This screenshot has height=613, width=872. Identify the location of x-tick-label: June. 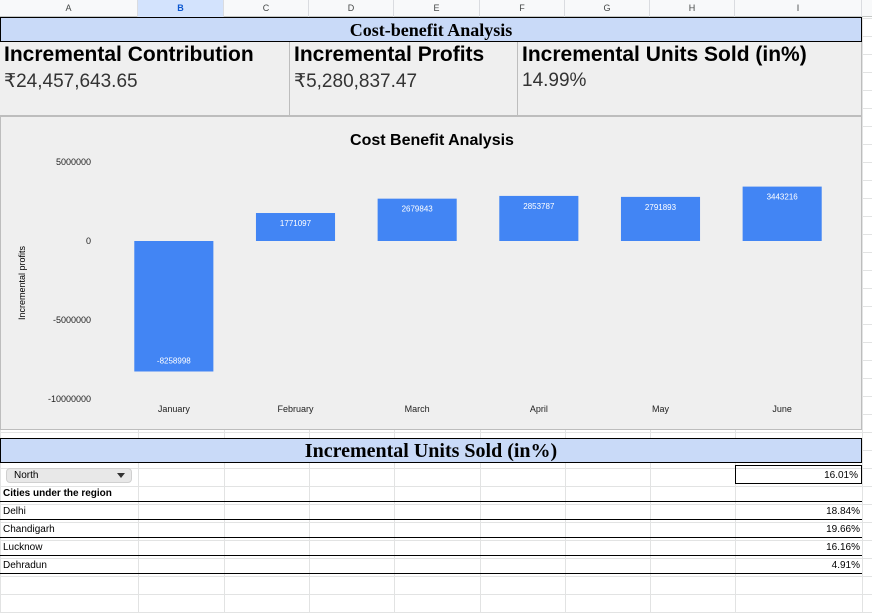
(782, 409).